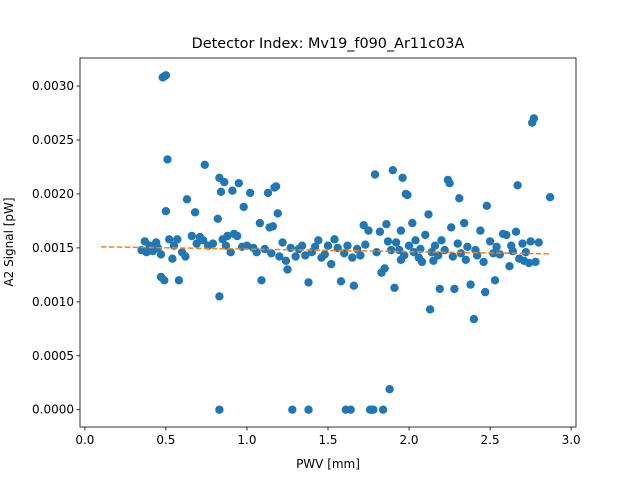 This screenshot has height=484, width=640. Describe the element at coordinates (53, 140) in the screenshot. I see `y-tick-label: 0.0025` at that location.